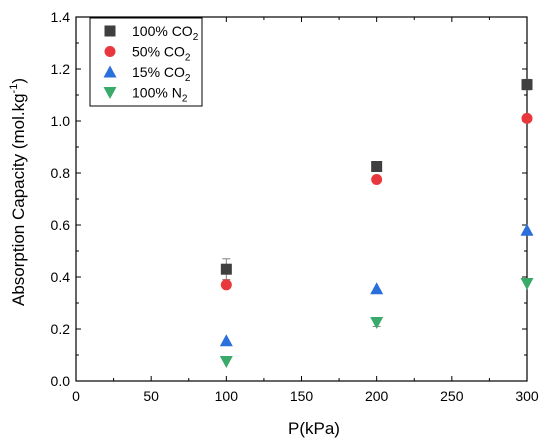  What do you see at coordinates (161, 54) in the screenshot?
I see `legend-label: 50% CO2` at bounding box center [161, 54].